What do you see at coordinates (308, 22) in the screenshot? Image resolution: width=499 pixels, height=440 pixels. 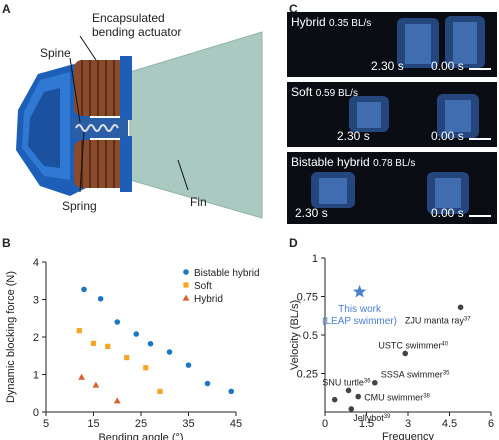 I see `mode-text: Hybrid` at bounding box center [308, 22].